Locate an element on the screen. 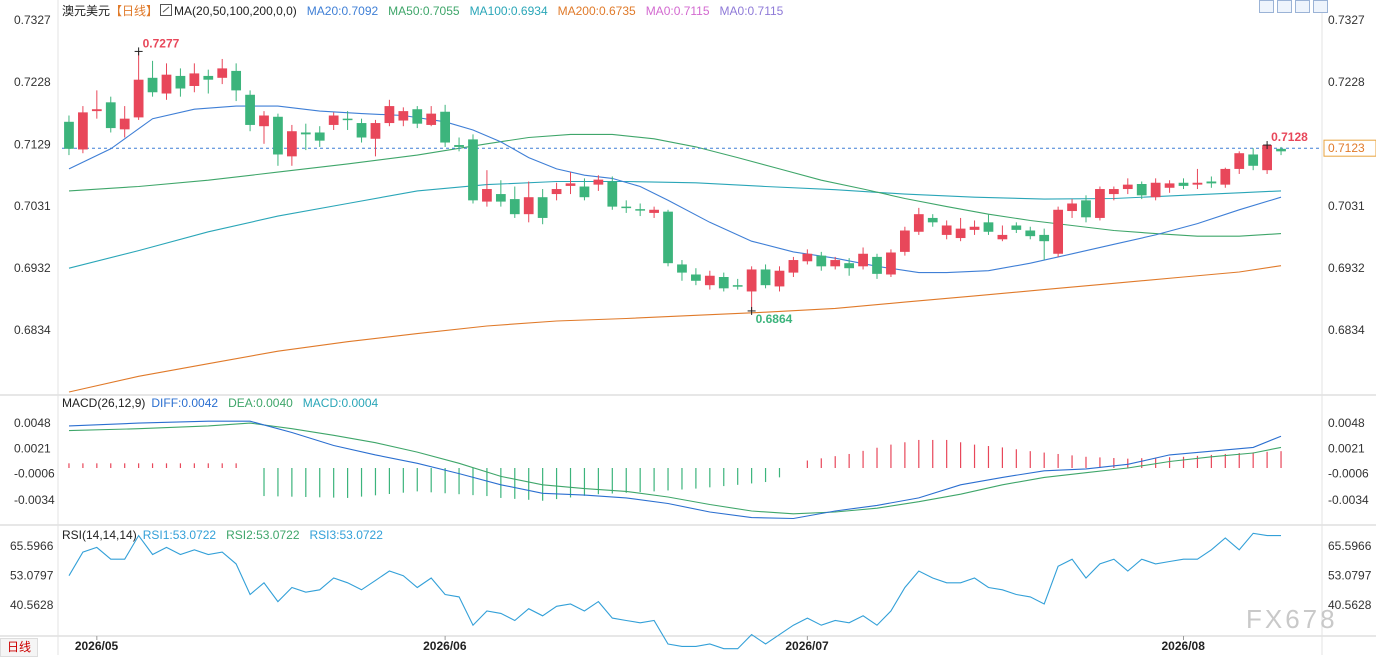 The width and height of the screenshot is (1376, 657). rsi-tick-label-right: 53.0797 is located at coordinates (1350, 576).